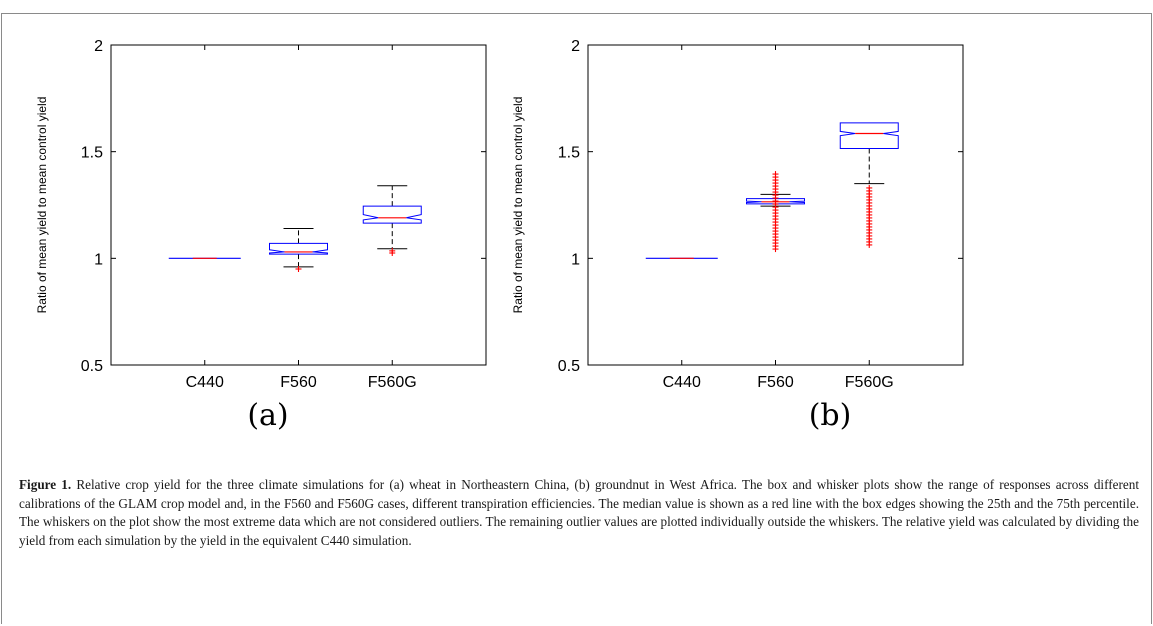 Image resolution: width=1153 pixels, height=626 pixels. What do you see at coordinates (267, 415) in the screenshot?
I see `panel-label: (a)` at bounding box center [267, 415].